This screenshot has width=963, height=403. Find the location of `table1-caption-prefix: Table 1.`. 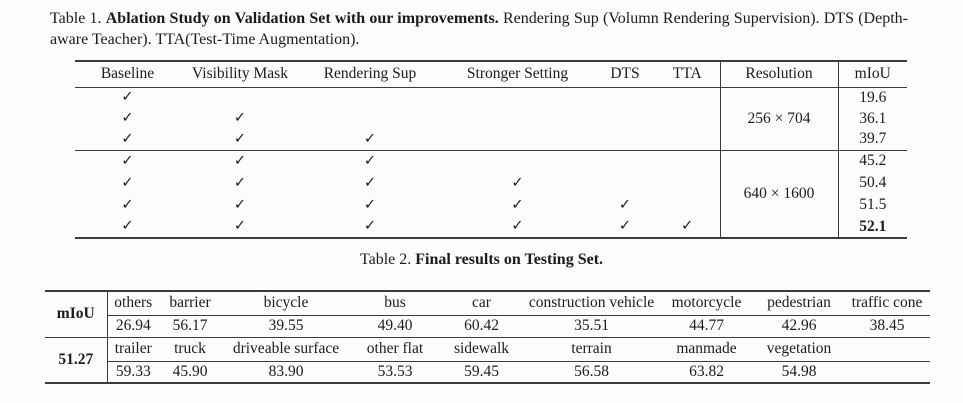

table1-caption-prefix: Table 1. is located at coordinates (78, 18).